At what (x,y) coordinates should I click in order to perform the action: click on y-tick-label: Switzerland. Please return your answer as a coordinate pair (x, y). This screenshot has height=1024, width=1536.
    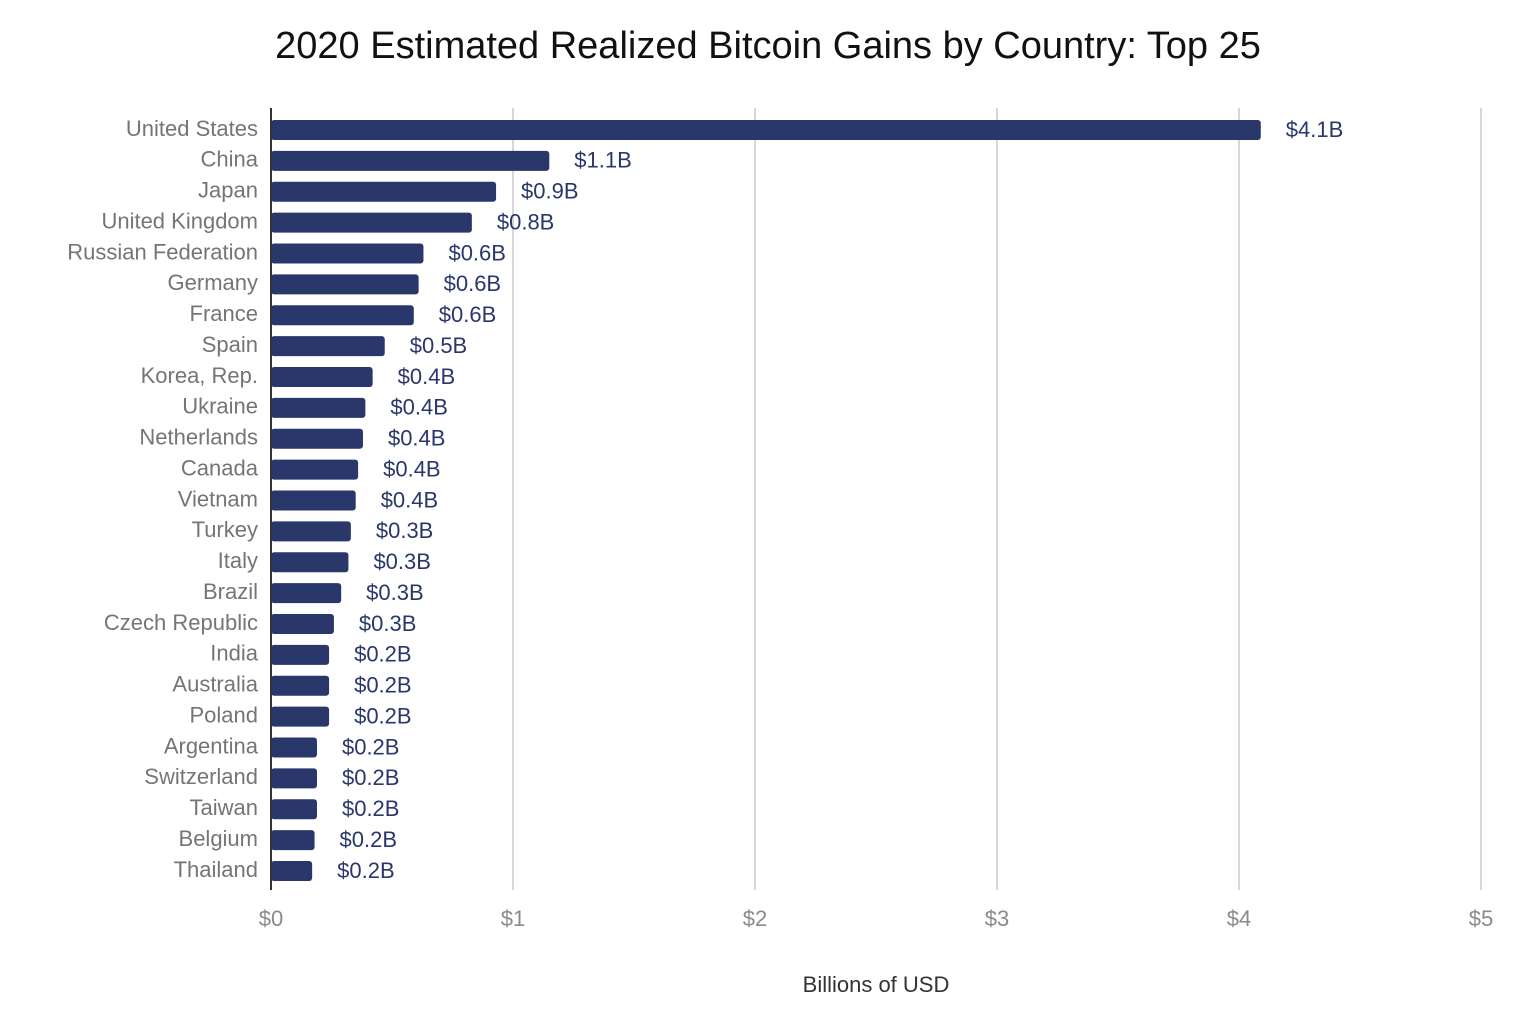
    Looking at the image, I should click on (201, 776).